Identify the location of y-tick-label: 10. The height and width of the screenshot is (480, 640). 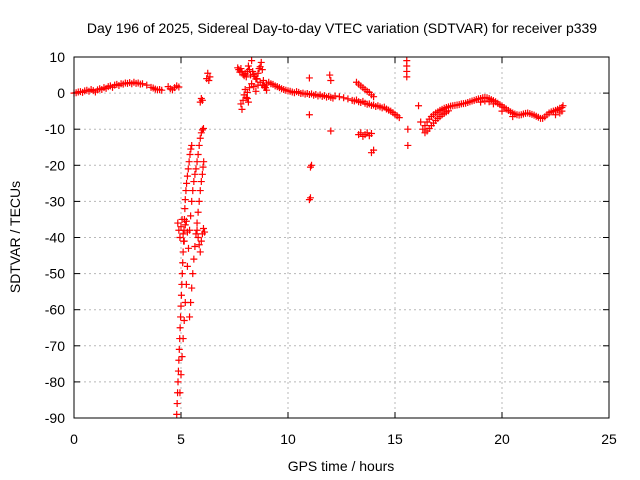
(57, 57).